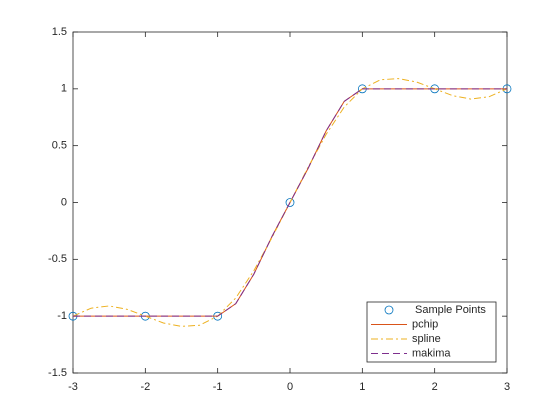  Describe the element at coordinates (507, 387) in the screenshot. I see `x-tick-label: 3` at that location.